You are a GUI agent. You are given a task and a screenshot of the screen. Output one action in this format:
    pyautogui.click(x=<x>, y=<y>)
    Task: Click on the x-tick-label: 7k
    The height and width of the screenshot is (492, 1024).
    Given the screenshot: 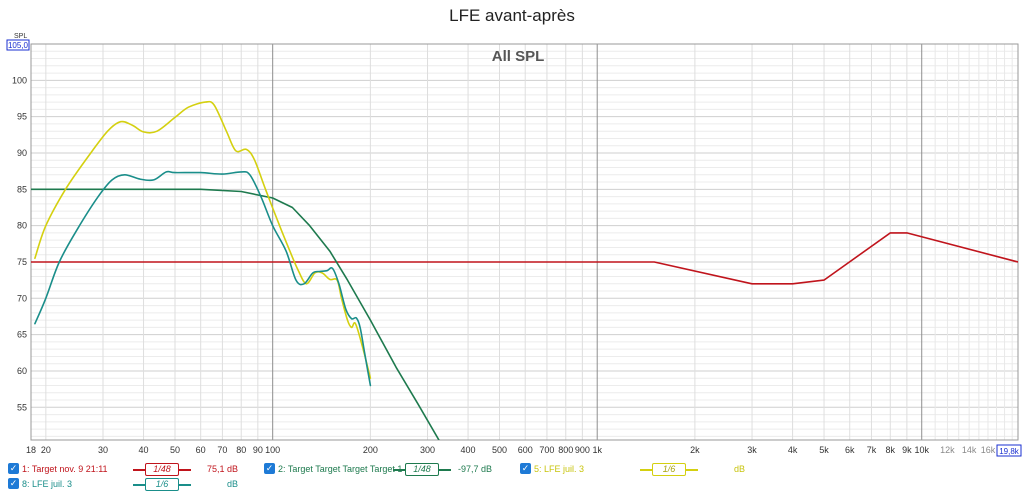 What is the action you would take?
    pyautogui.click(x=872, y=450)
    